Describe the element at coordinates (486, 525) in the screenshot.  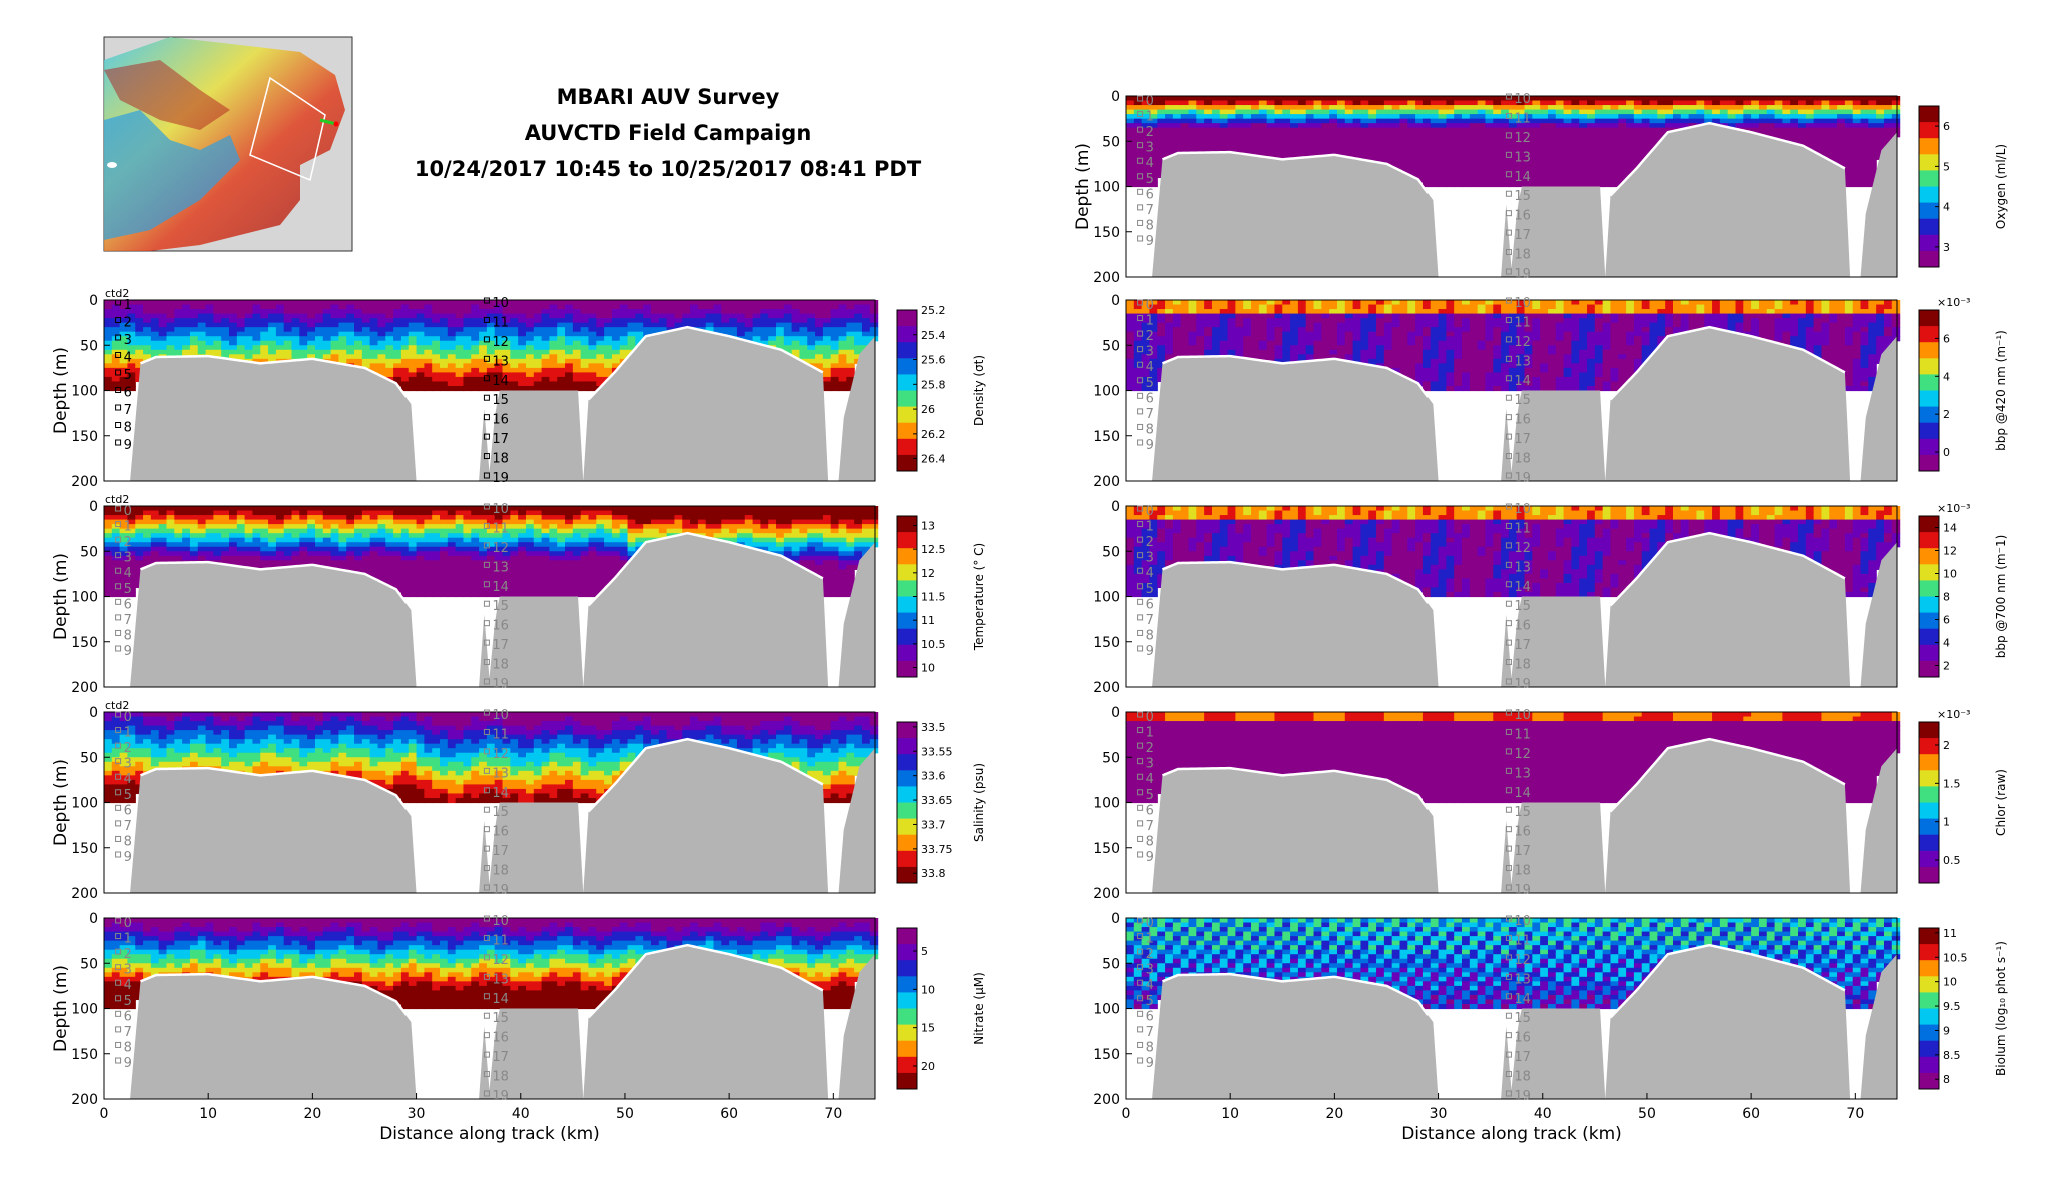
I see `station-marker` at that location.